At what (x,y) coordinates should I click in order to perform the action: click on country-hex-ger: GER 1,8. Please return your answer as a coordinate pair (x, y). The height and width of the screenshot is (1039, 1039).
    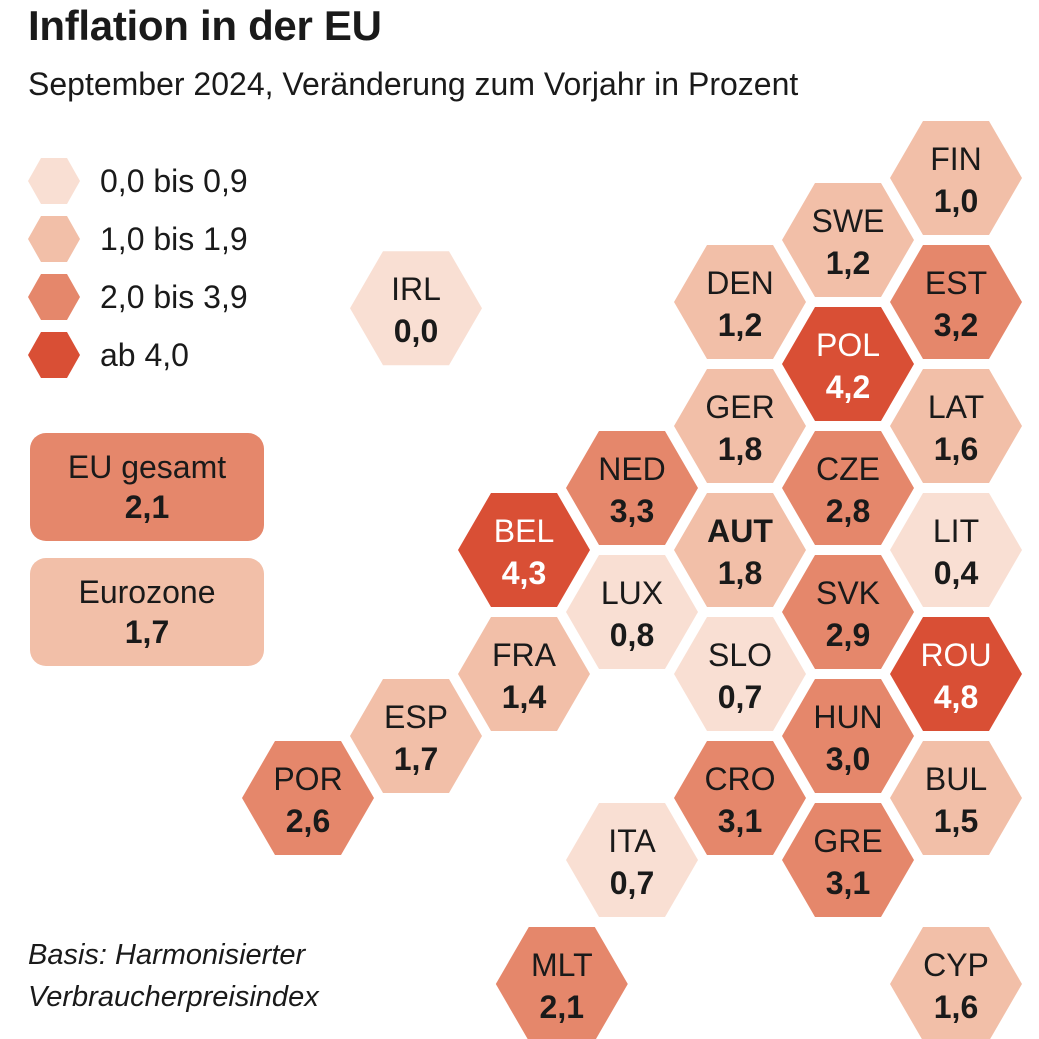
    Looking at the image, I should click on (740, 426).